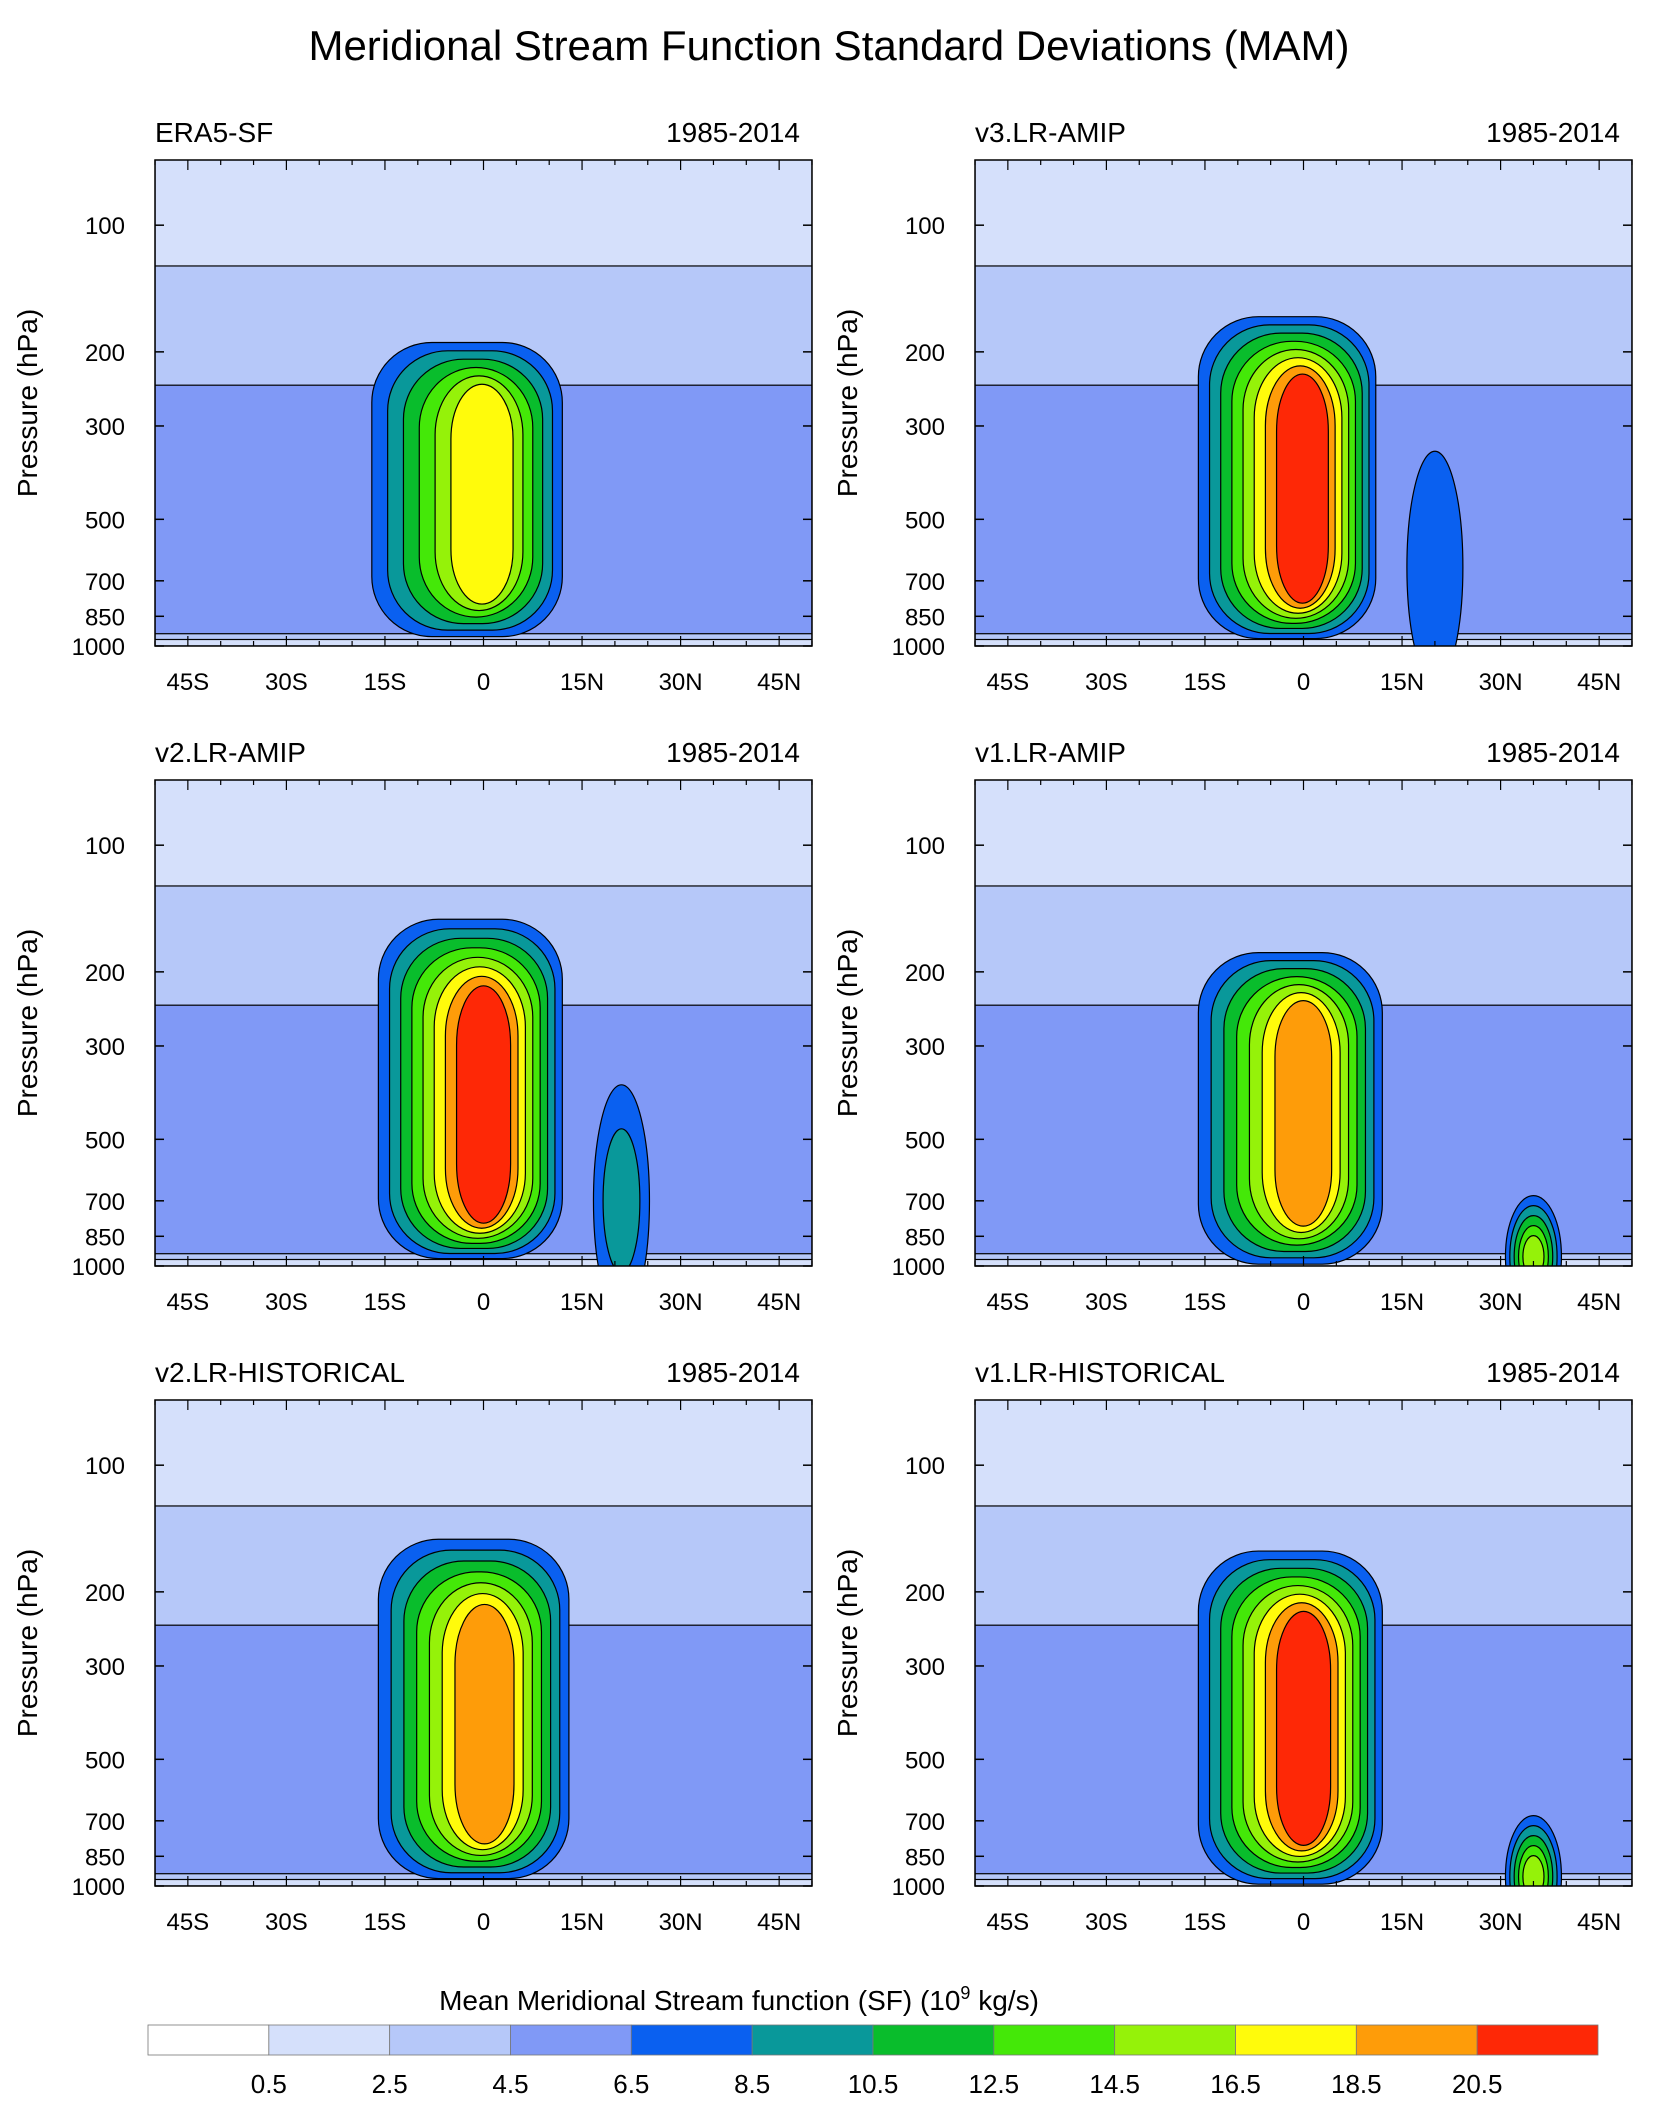 The image size is (1658, 2121). Describe the element at coordinates (214, 132) in the screenshot. I see `panel-title: ERA5-SF` at that location.